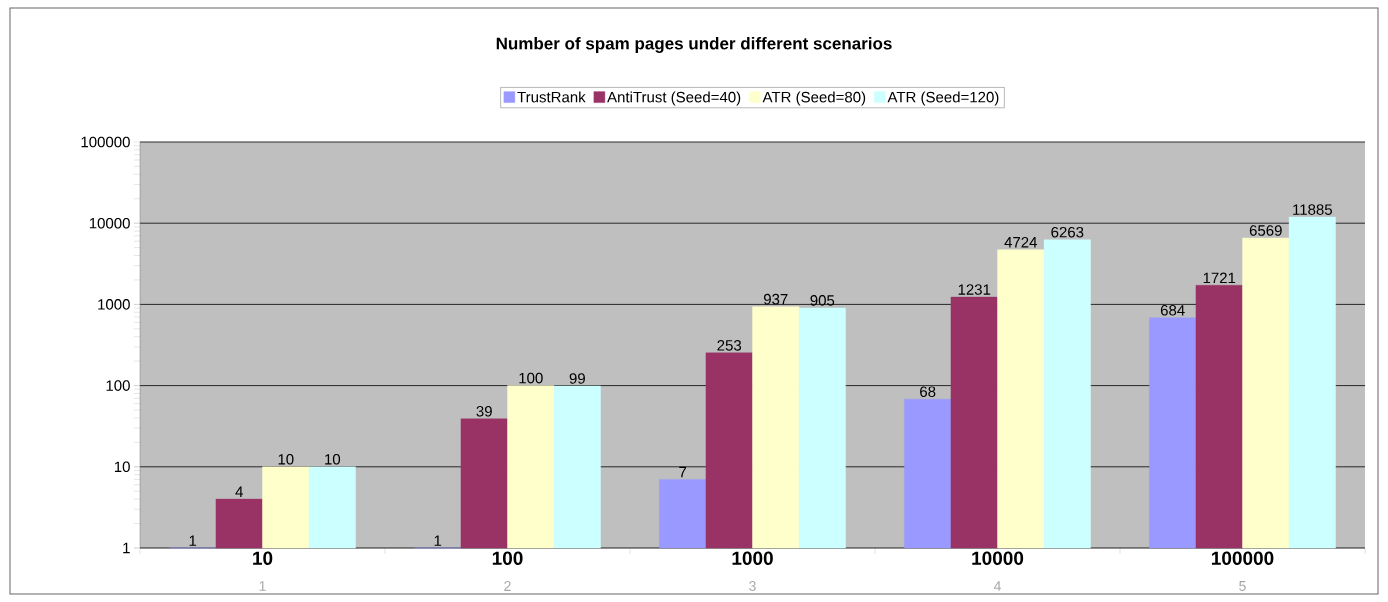  What do you see at coordinates (974, 289) in the screenshot?
I see `data-label: 1231` at bounding box center [974, 289].